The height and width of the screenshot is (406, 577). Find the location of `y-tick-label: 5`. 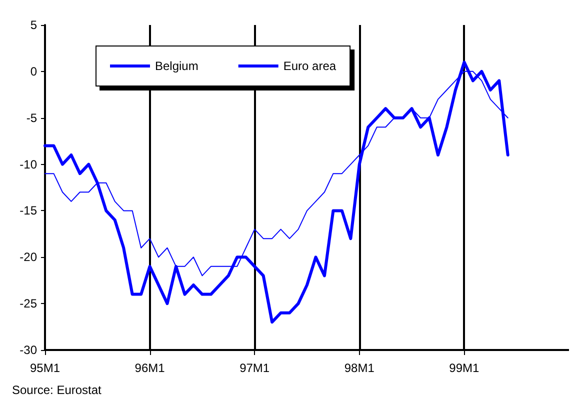

y-tick-label: 5 is located at coordinates (34, 25).